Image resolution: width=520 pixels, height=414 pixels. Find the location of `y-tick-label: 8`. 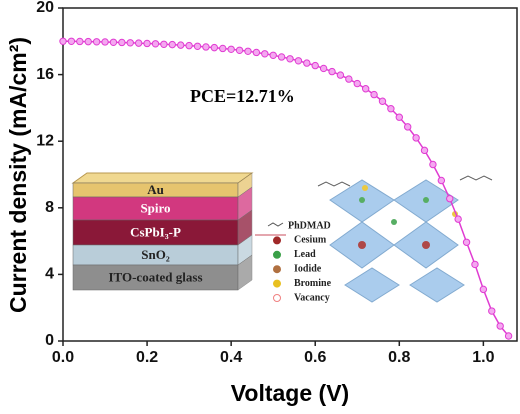

y-tick-label: 8 is located at coordinates (49, 207).